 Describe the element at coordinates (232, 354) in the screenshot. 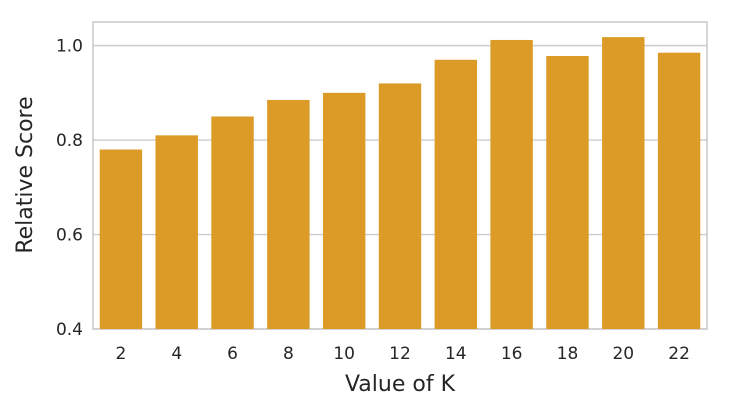

I see `x-tick-label: 6` at that location.